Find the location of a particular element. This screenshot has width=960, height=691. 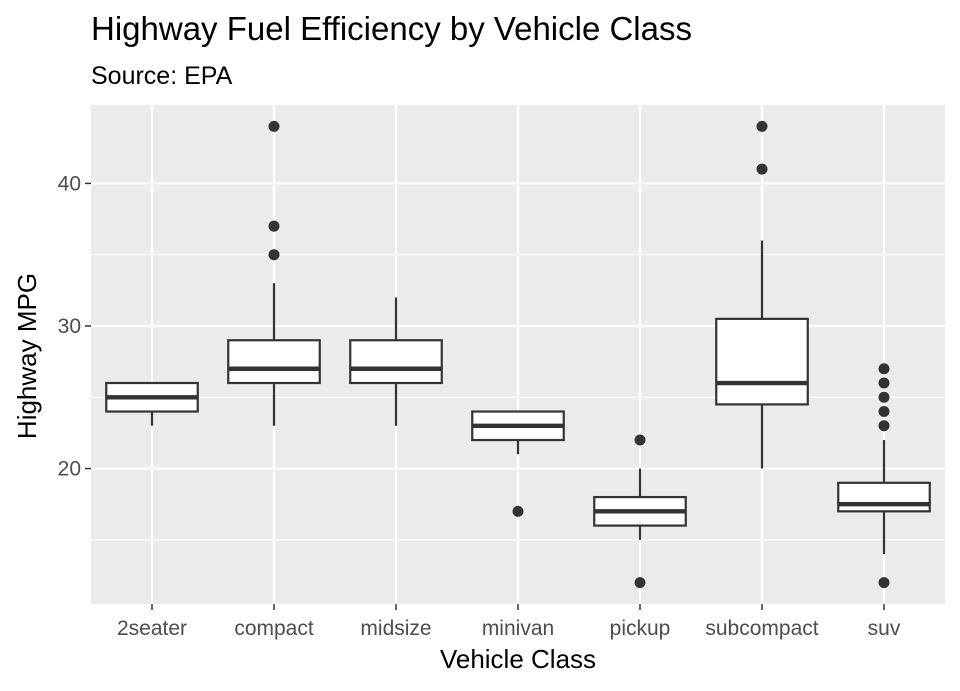

x-tick-label: midsize is located at coordinates (395, 628).